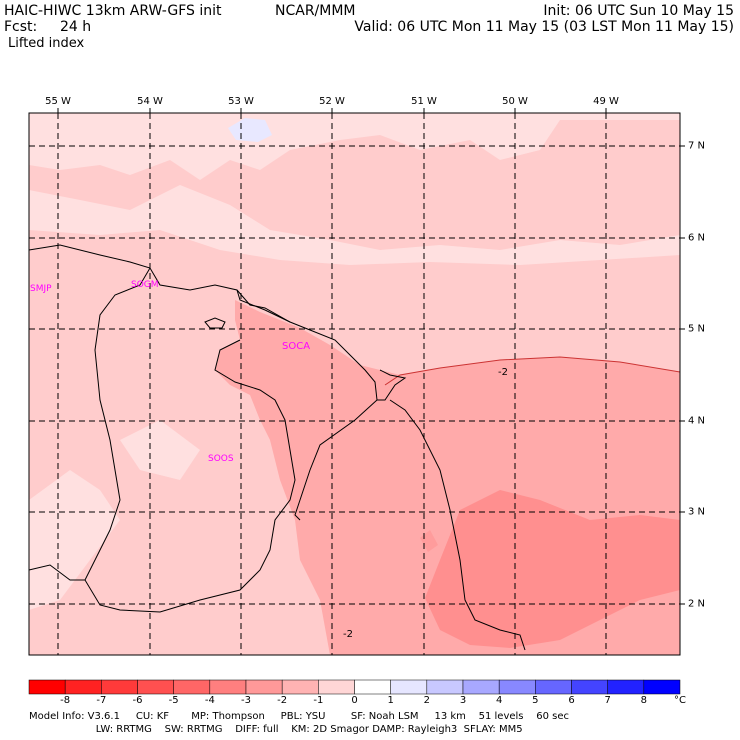 This screenshot has height=740, width=740. Describe the element at coordinates (65, 700) in the screenshot. I see `colorbar-tick-label: -8` at that location.